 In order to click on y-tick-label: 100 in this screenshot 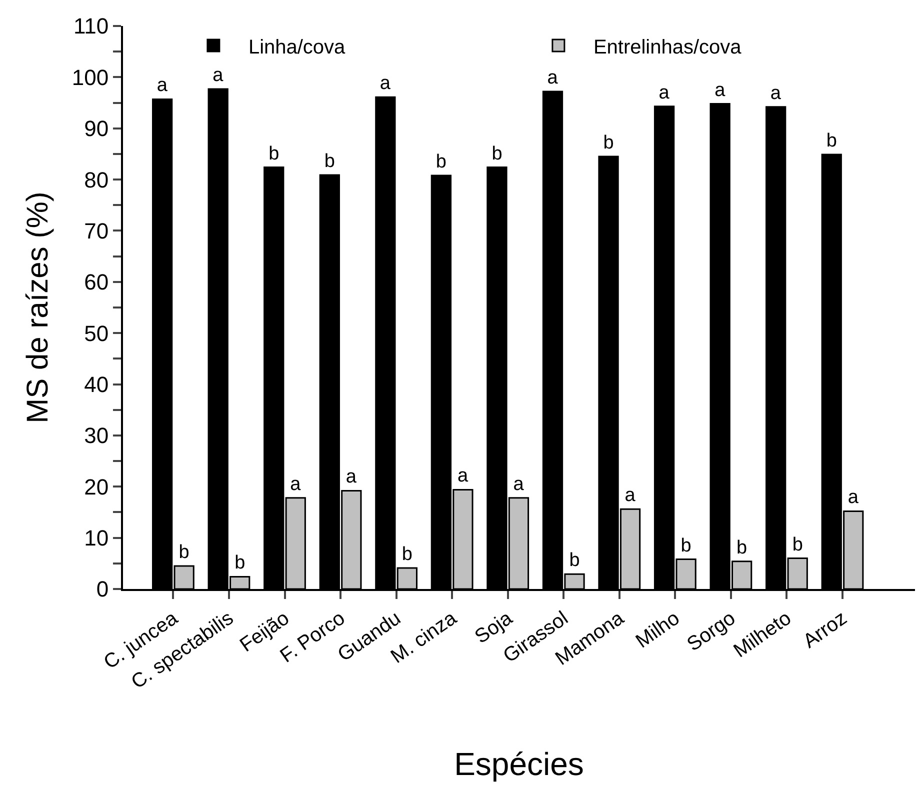, I will do `click(90, 77)`.